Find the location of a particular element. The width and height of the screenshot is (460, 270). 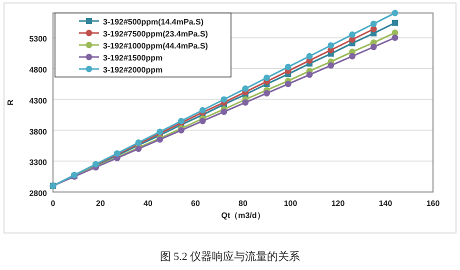

x-tick-label: 40 is located at coordinates (148, 203).